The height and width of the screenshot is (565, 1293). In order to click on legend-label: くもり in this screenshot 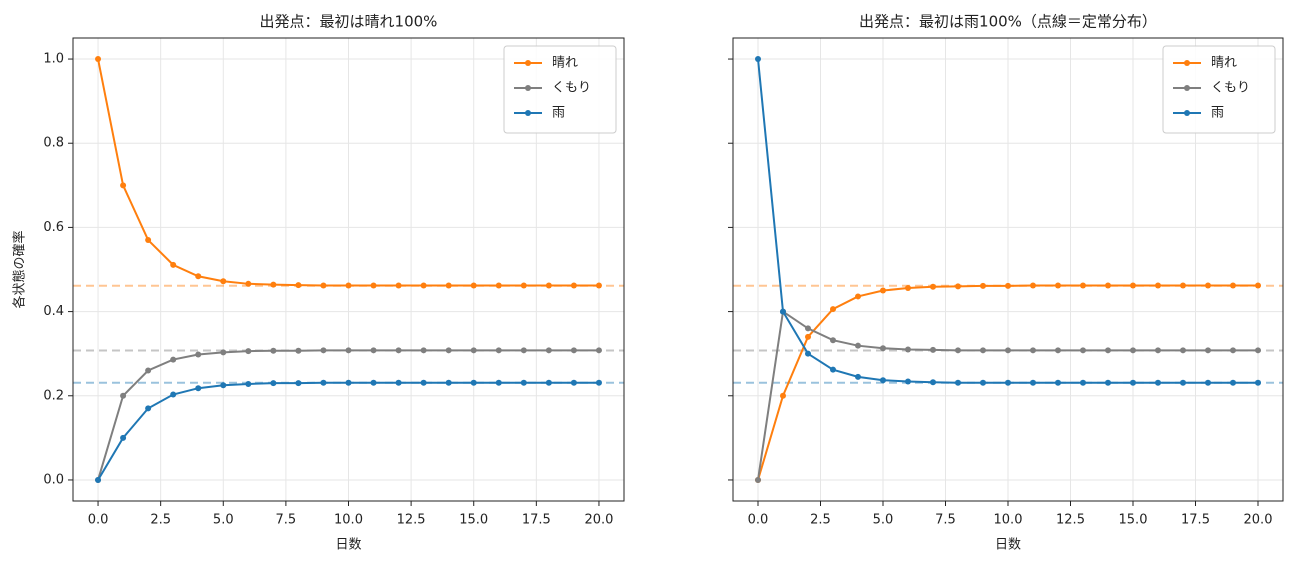, I will do `click(1230, 88)`.